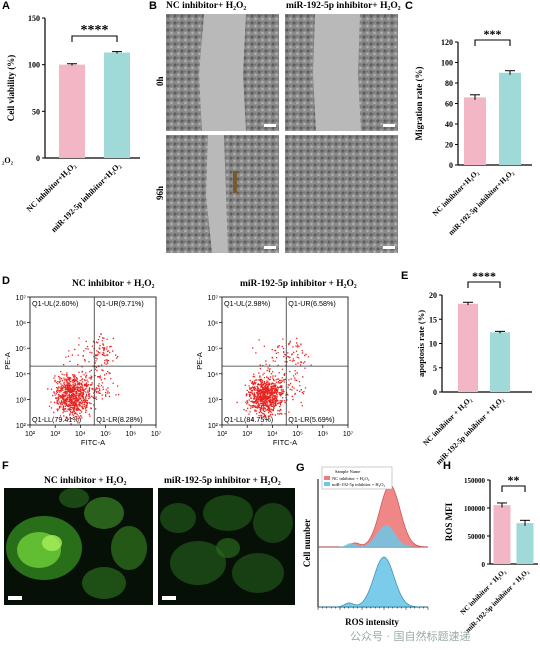 This screenshot has width=540, height=650. Describe the element at coordinates (274, 381) in the screenshot. I see `scatter-points` at that location.